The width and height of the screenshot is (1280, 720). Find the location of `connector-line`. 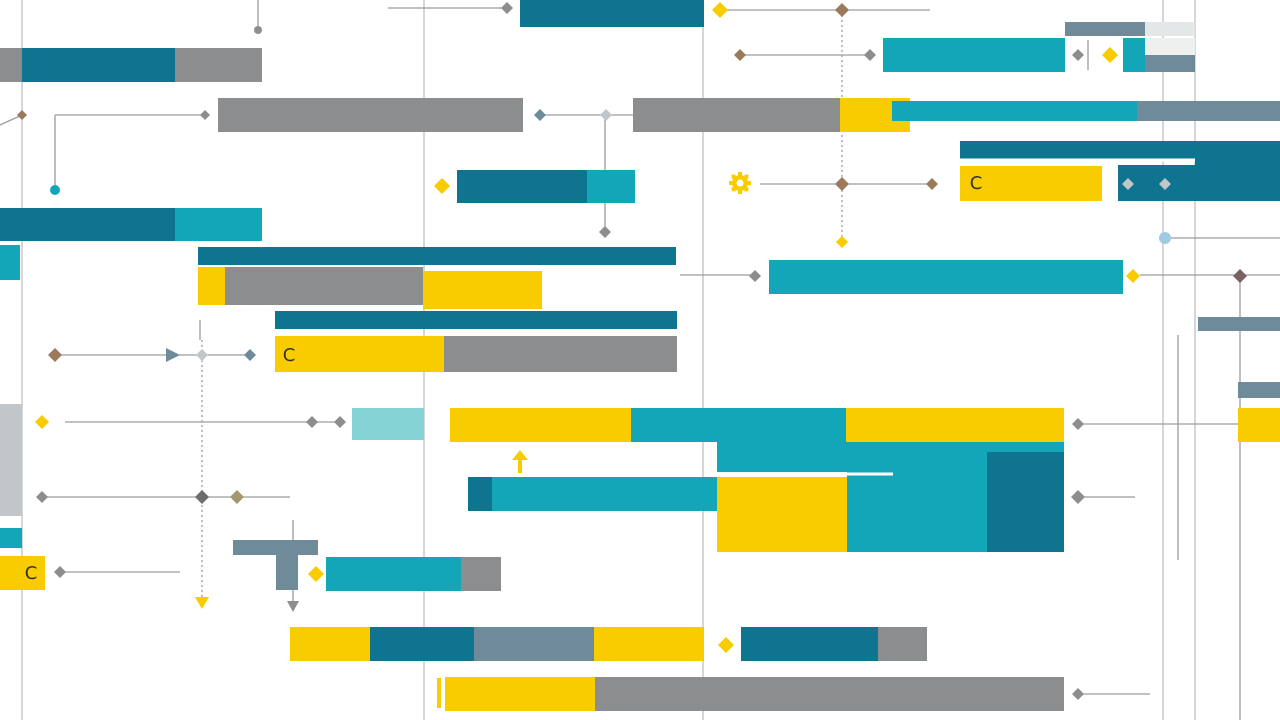

connector-line is located at coordinates (11, 120).